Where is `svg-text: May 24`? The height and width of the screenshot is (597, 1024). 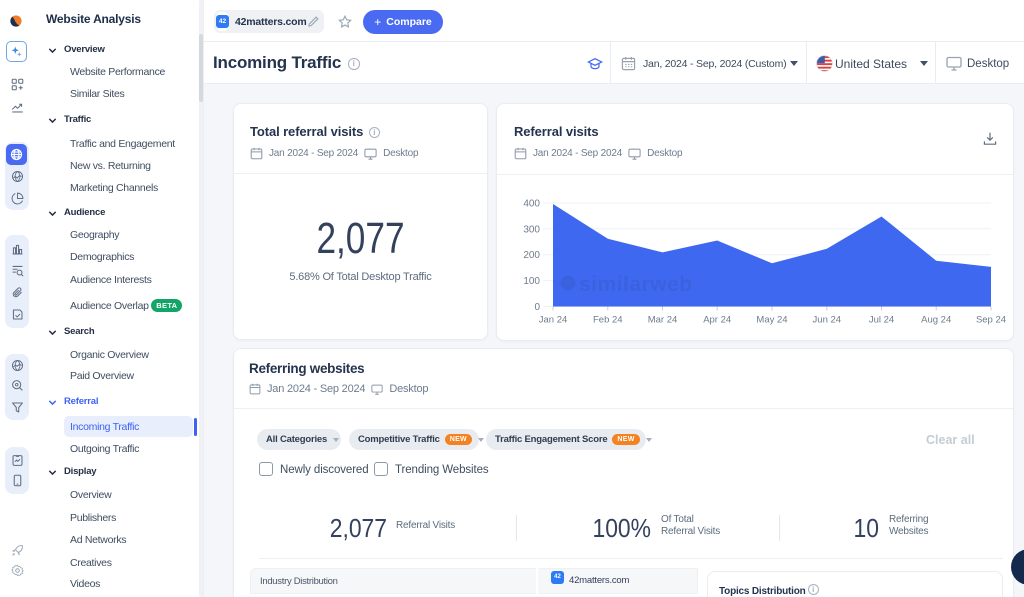 svg-text: May 24 is located at coordinates (771, 320).